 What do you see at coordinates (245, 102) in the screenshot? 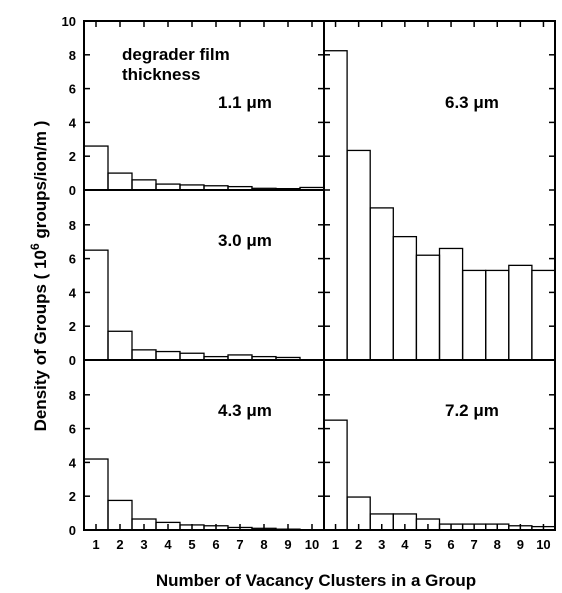
I see `panel-label-1-1um: 1.1 μm` at bounding box center [245, 102].